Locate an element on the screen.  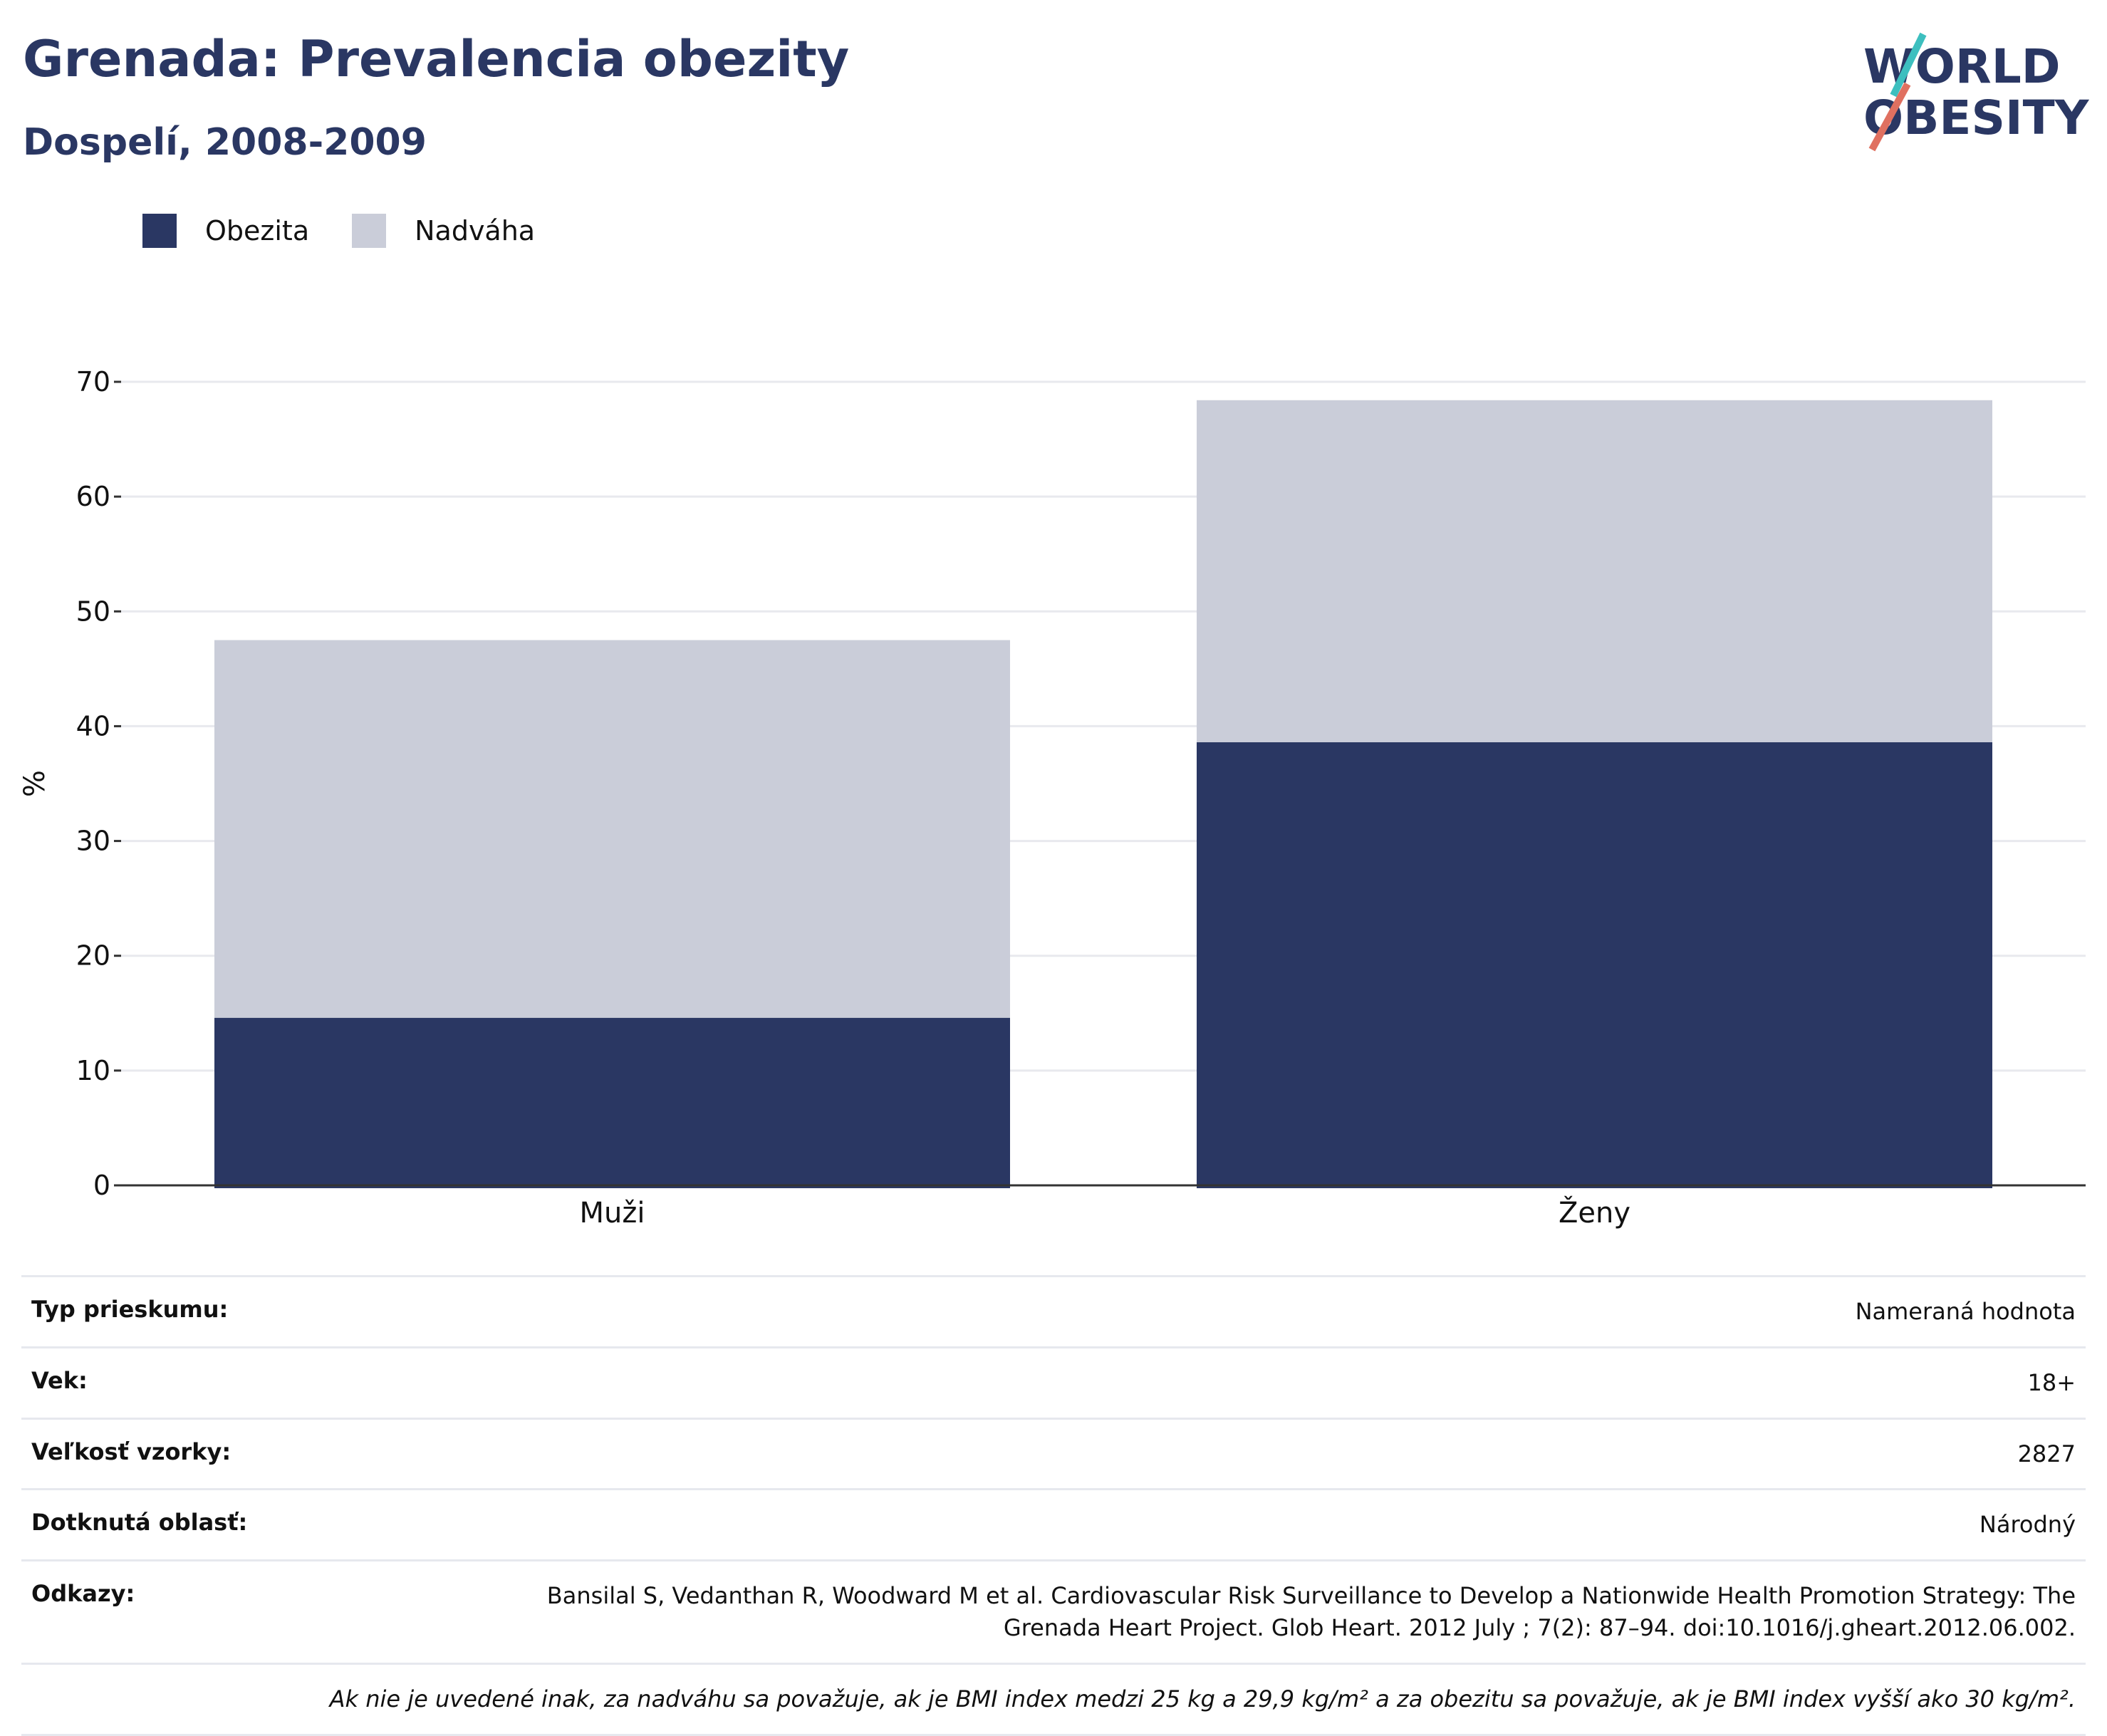
info-row-area: Dotknutá oblasť: Národný is located at coordinates (1053, 1525).